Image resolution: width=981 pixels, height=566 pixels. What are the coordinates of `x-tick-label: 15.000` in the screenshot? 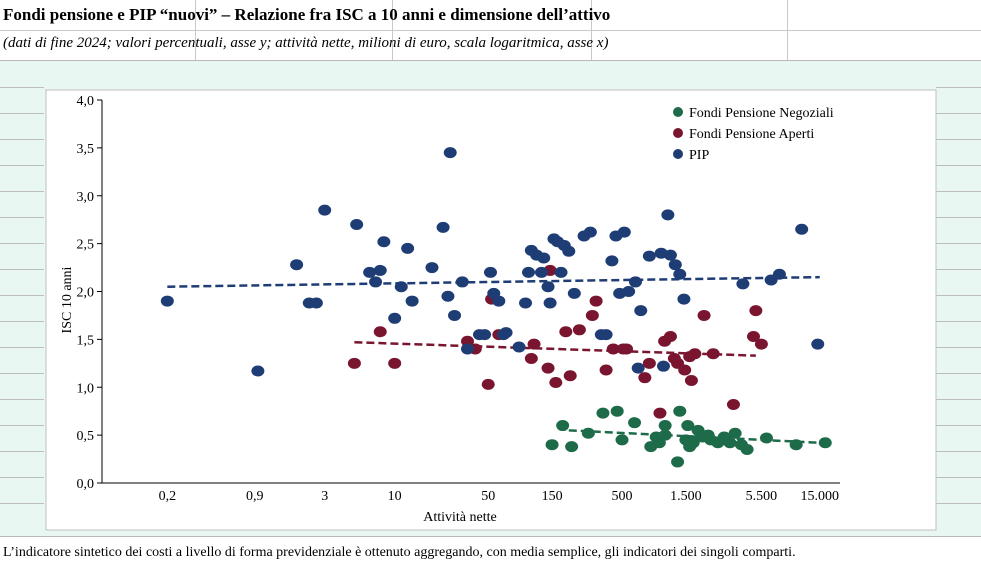 It's located at (819, 496).